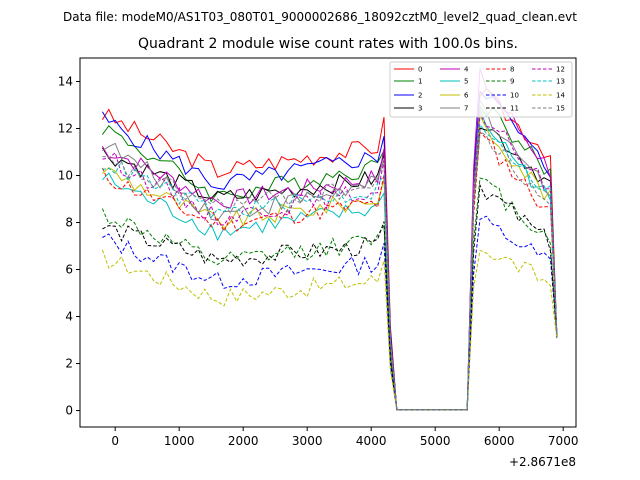  I want to click on y-tick-label: 14, so click(65, 82).